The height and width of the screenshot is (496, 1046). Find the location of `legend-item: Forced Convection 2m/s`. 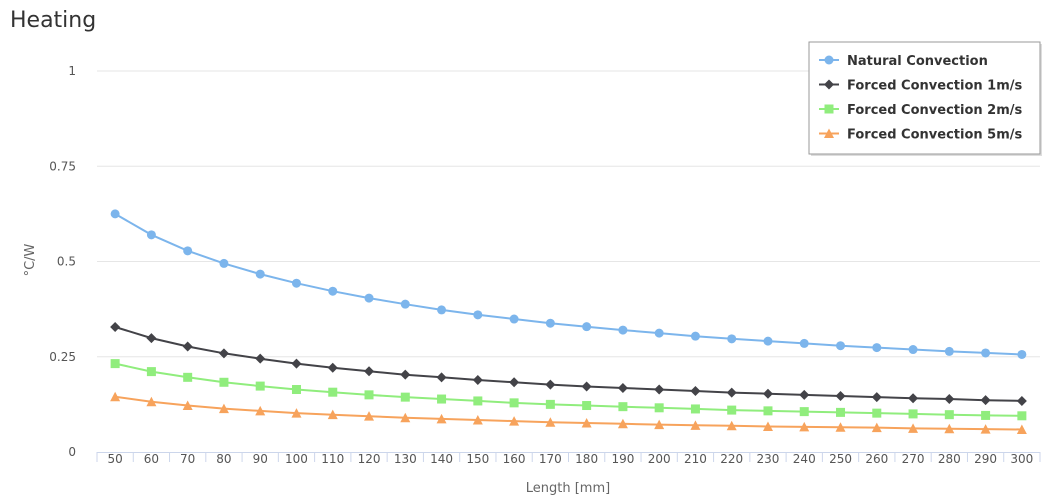

legend-item: Forced Convection 2m/s is located at coordinates (920, 110).